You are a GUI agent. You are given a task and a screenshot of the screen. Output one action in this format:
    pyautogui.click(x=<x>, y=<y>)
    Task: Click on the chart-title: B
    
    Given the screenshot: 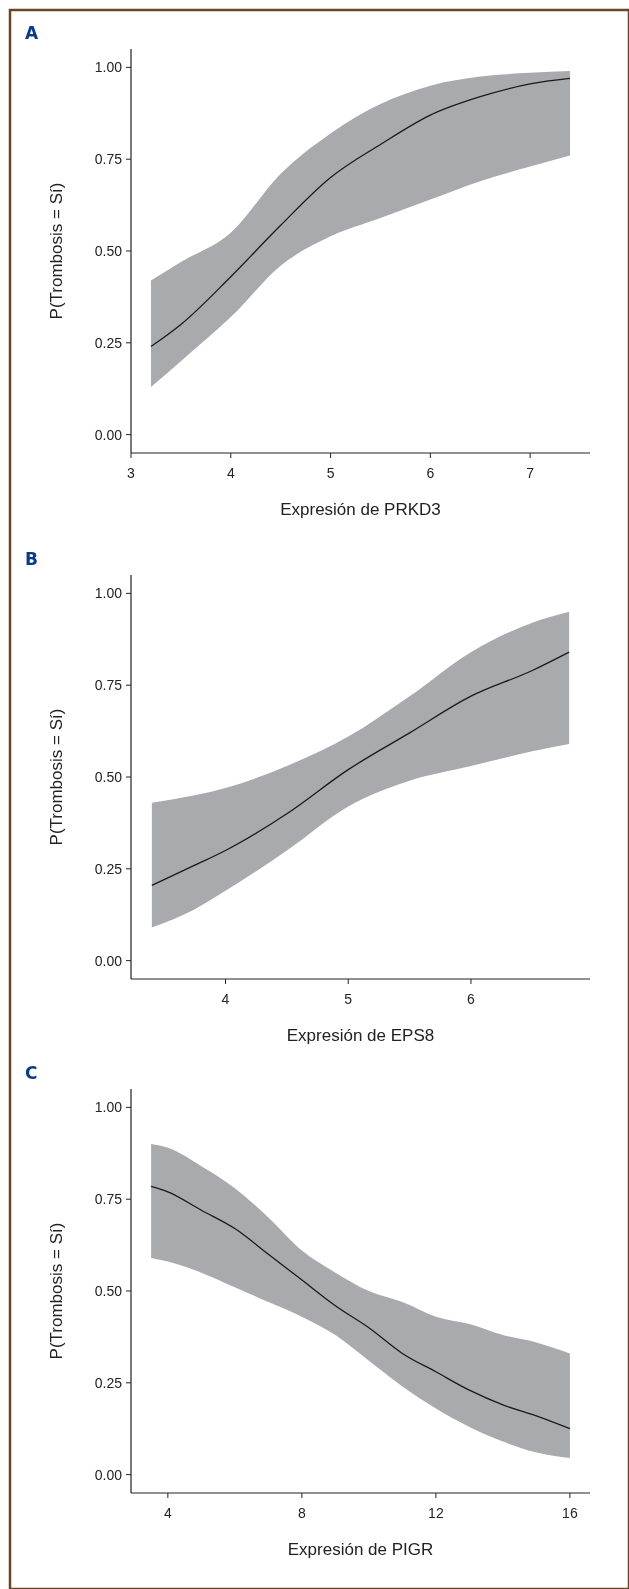 What is the action you would take?
    pyautogui.click(x=31, y=559)
    